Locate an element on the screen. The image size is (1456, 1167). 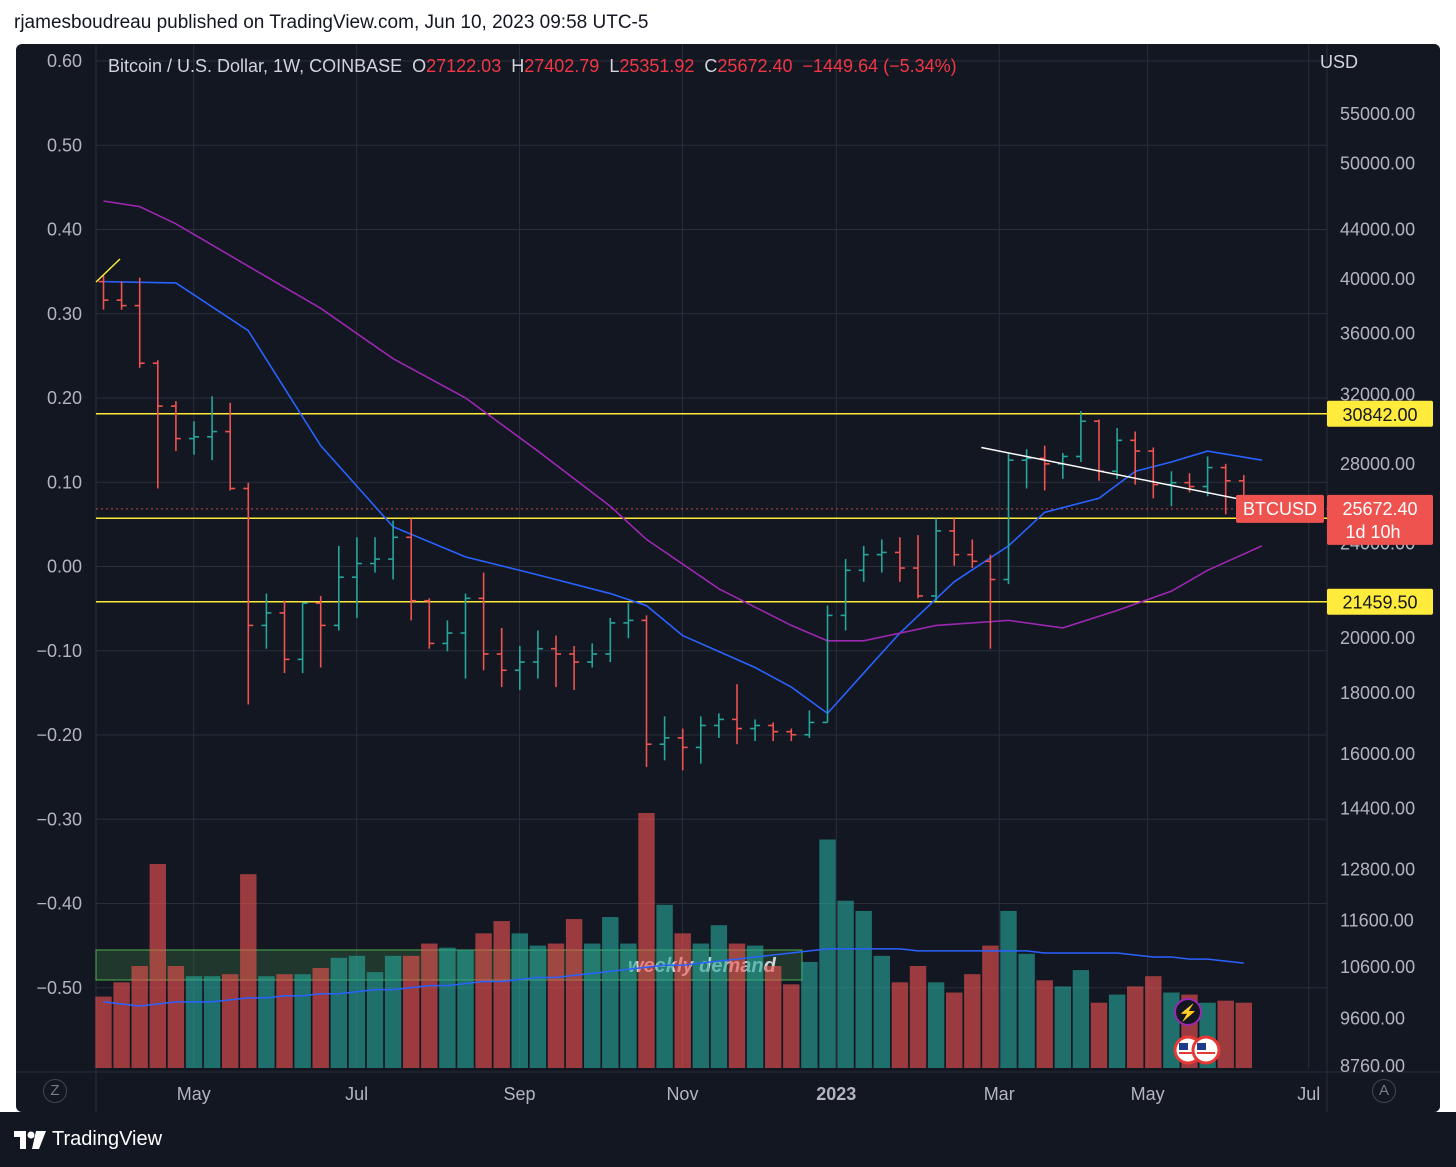
price-axis-tick: 8760.00 is located at coordinates (1372, 1066).